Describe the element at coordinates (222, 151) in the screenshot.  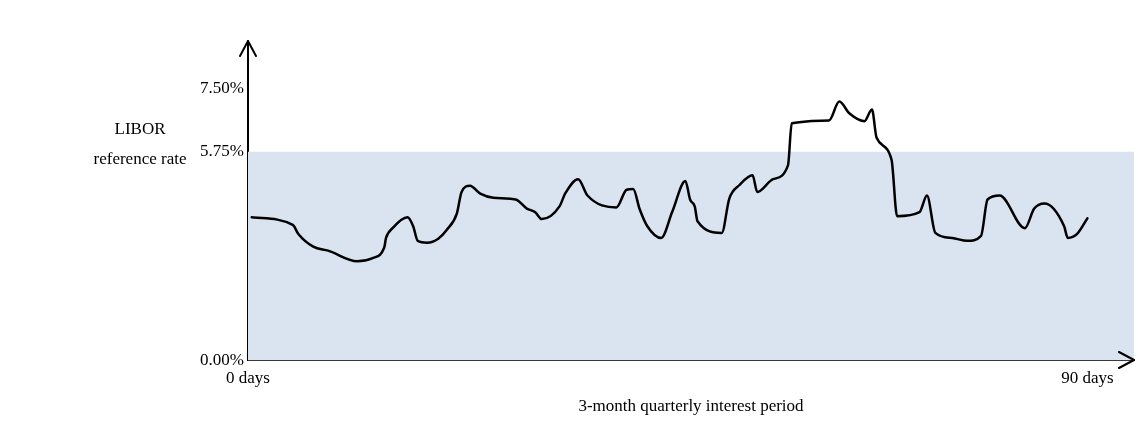
I see `y-tick-label: 5.75%` at that location.